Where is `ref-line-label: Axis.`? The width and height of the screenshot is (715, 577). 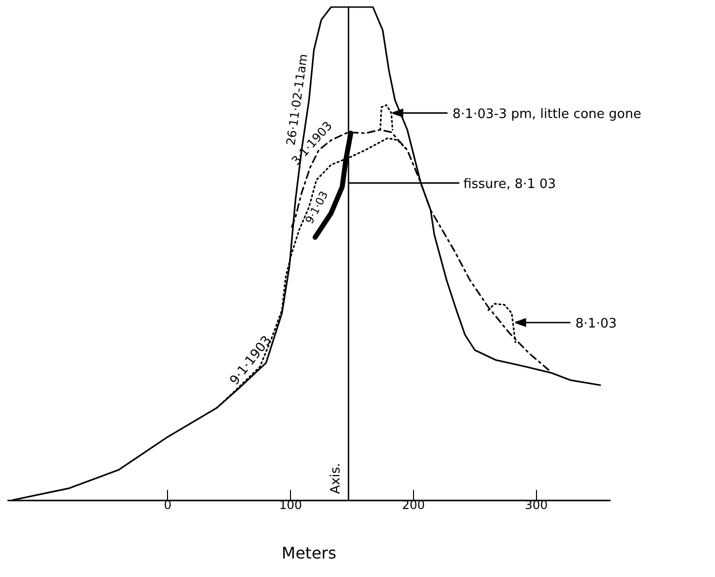 ref-line-label: Axis. is located at coordinates (336, 478).